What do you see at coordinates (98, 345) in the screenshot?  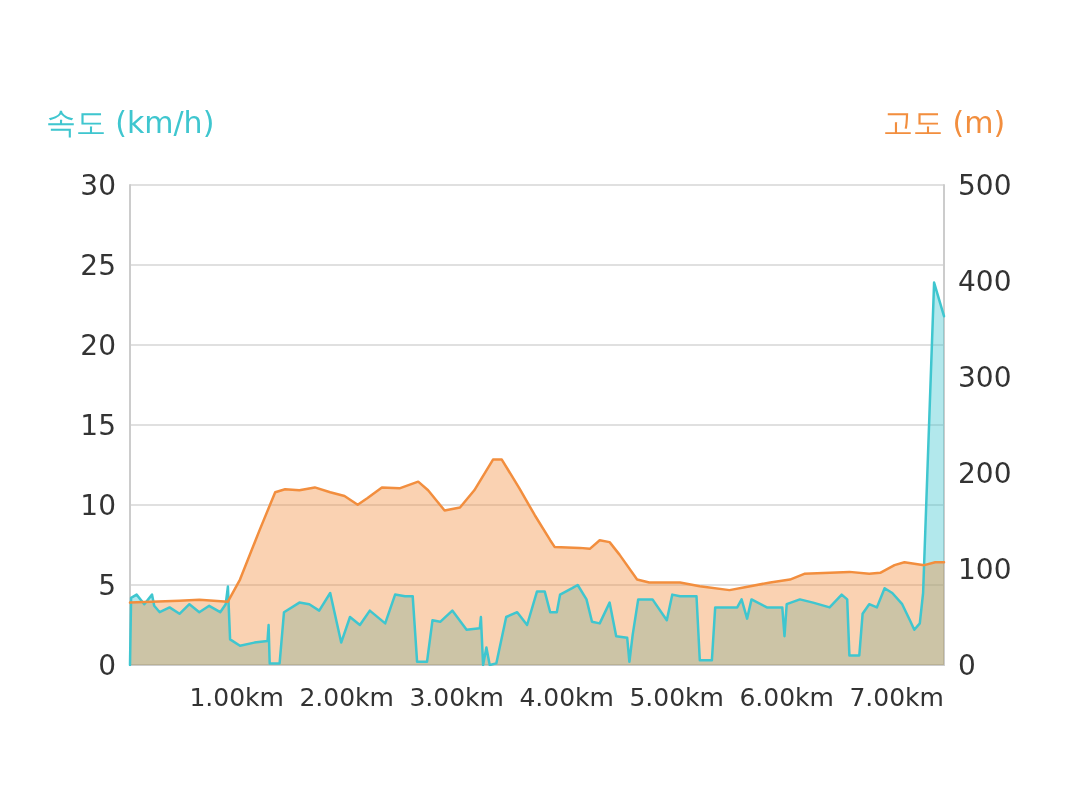 I see `y-tick-label: 20` at bounding box center [98, 345].